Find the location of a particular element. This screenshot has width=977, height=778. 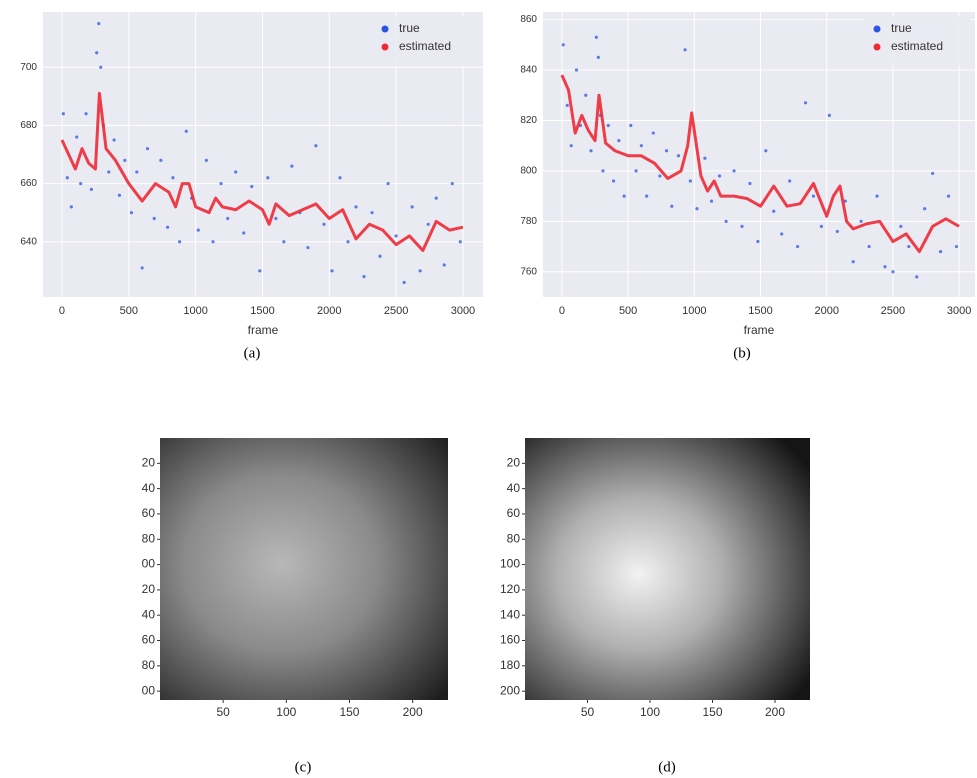

estimated-line is located at coordinates (262, 171).